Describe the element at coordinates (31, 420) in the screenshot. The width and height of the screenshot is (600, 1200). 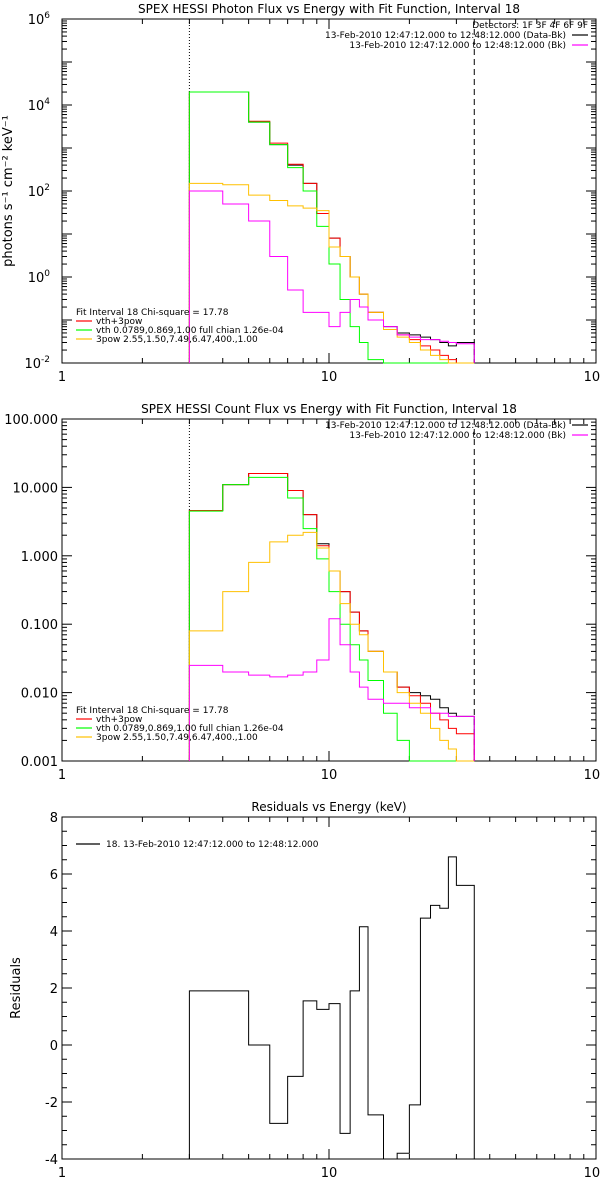
I see `y-tick-label: 100.000` at that location.